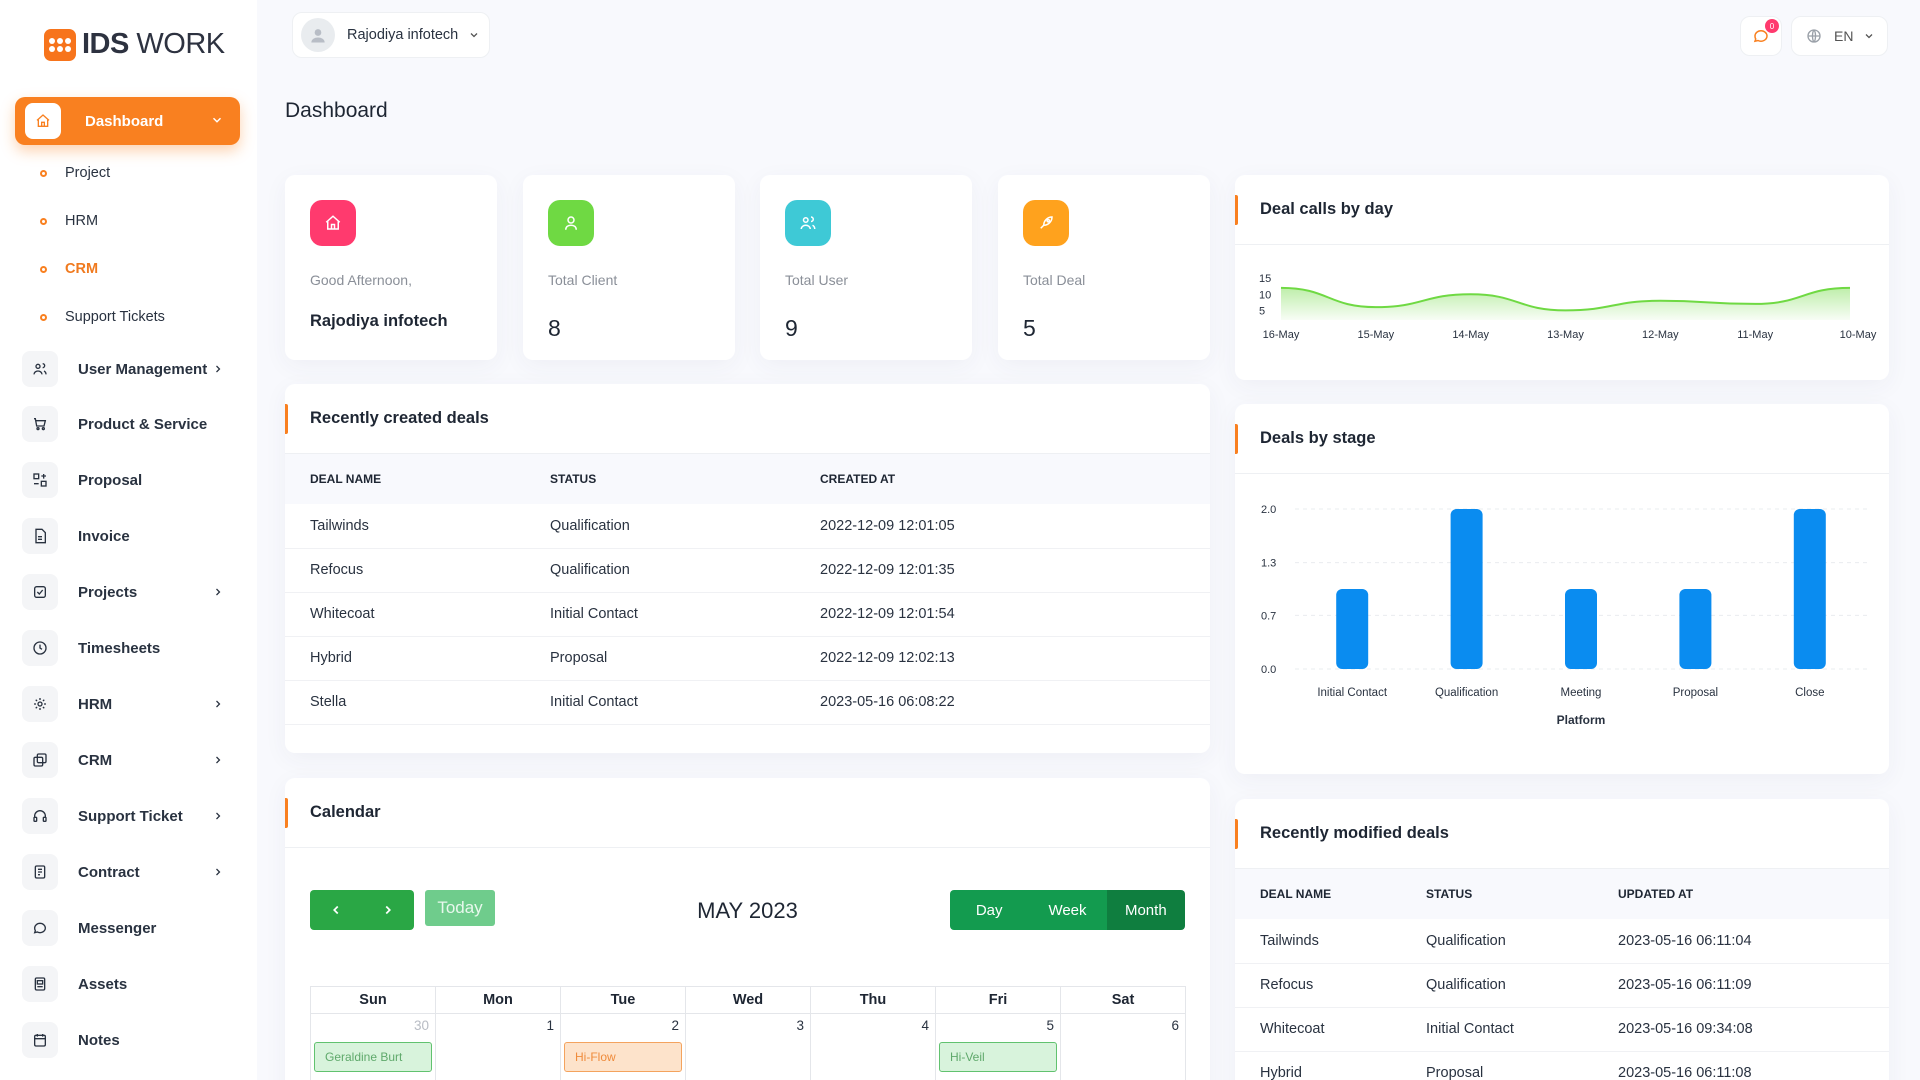  Describe the element at coordinates (127, 536) in the screenshot. I see `sidebar-item-invoice: Invoice` at that location.